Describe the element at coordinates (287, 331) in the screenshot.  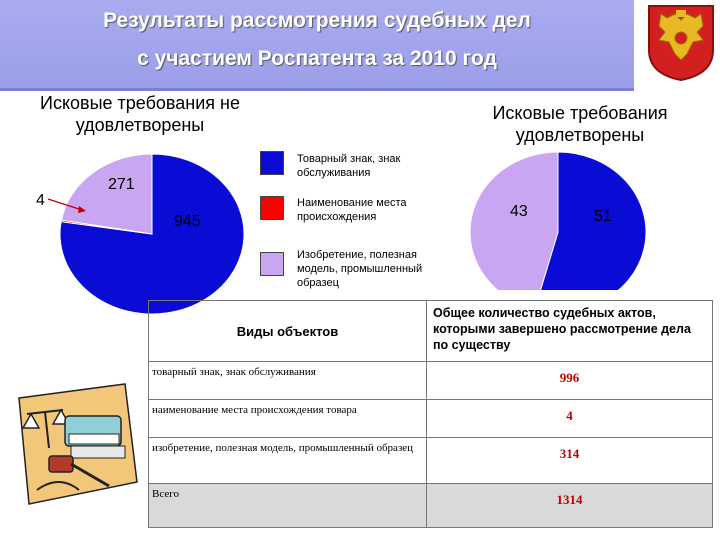
I see `table-header-object-type: Виды объектов` at that location.